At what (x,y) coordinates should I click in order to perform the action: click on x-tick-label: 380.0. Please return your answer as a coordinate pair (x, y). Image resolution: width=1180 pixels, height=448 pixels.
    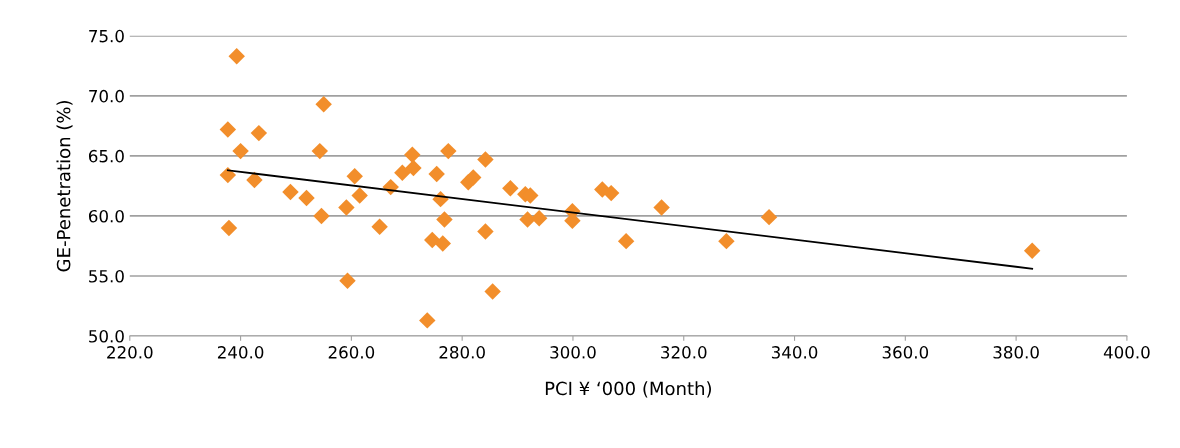
    Looking at the image, I should click on (1016, 352).